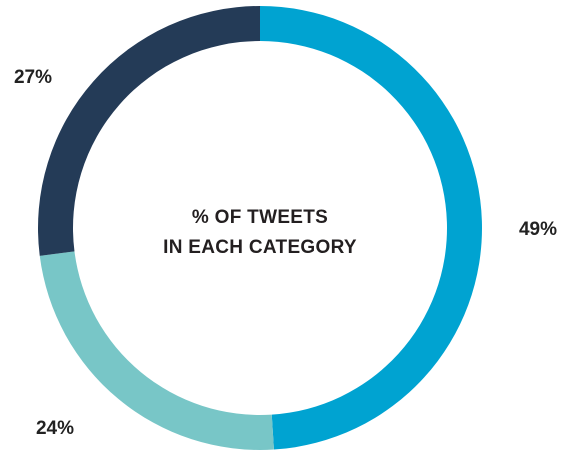 Image resolution: width=566 pixels, height=452 pixels. I want to click on slice-label-2: 24%, so click(55, 428).